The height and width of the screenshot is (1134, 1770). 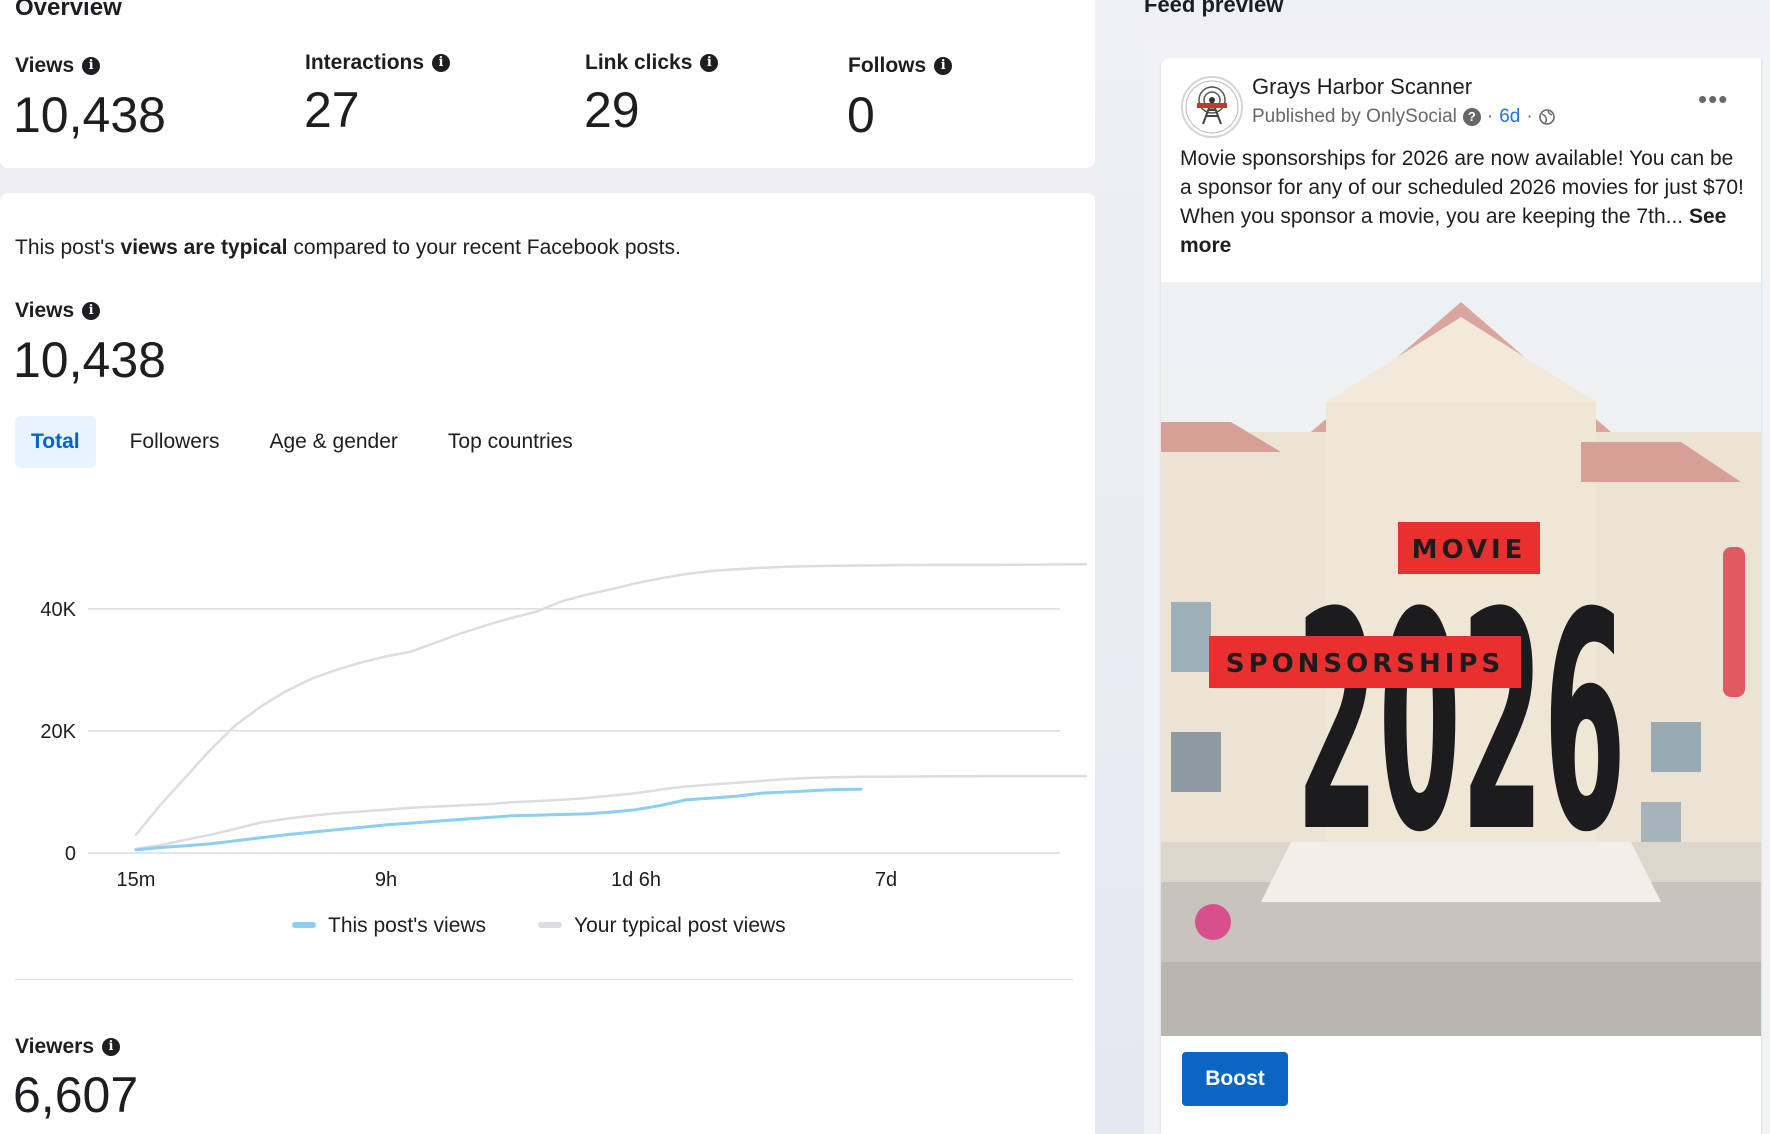 I want to click on y-tick-label: 0, so click(x=70, y=854).